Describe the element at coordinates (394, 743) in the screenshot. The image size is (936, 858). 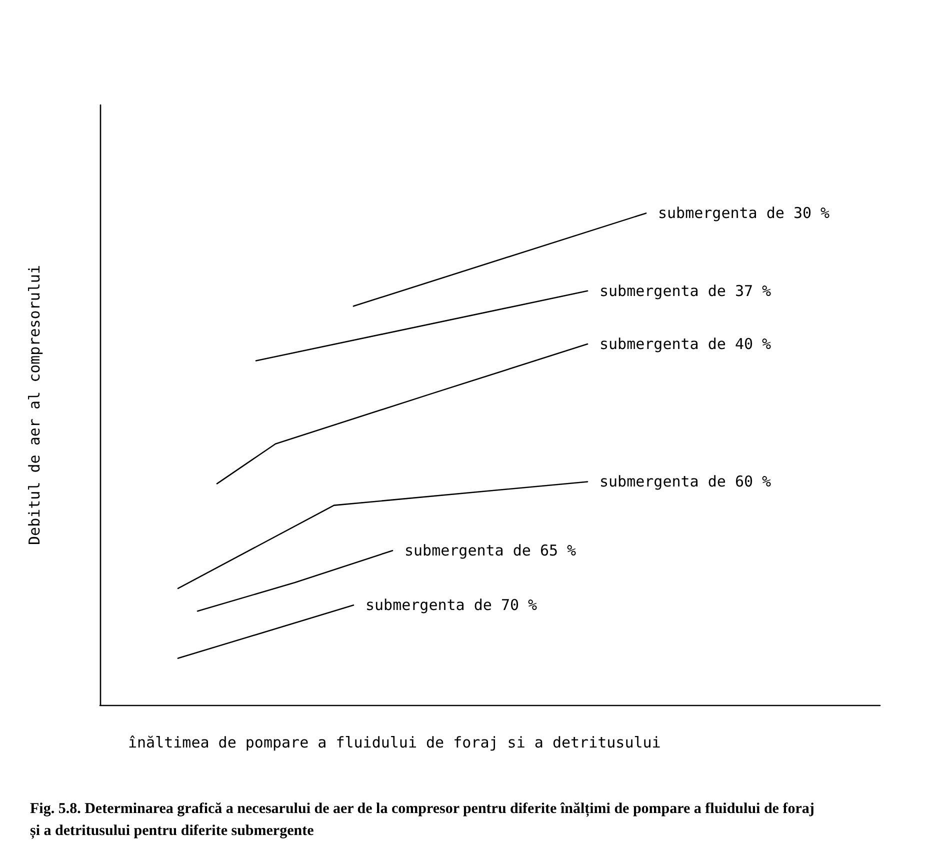
I see `x-axis-title: înăltimea de pompare a fluidului de foraj si a detritusului` at that location.